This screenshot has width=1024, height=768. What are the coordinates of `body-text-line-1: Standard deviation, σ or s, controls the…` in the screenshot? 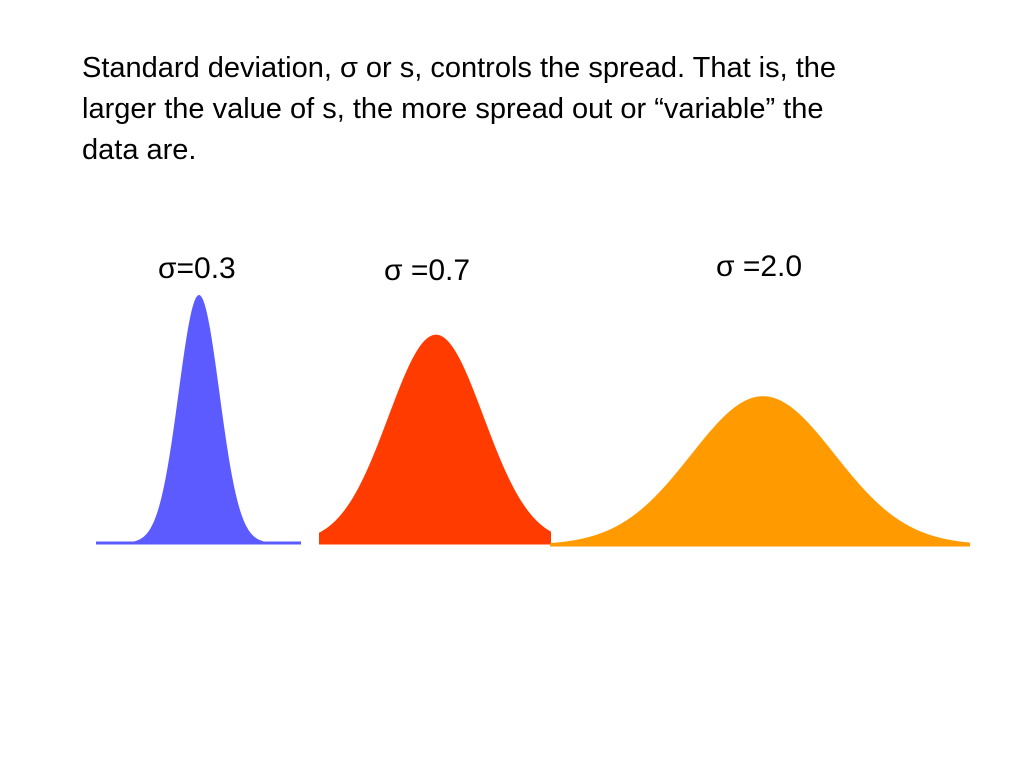 It's located at (459, 68).